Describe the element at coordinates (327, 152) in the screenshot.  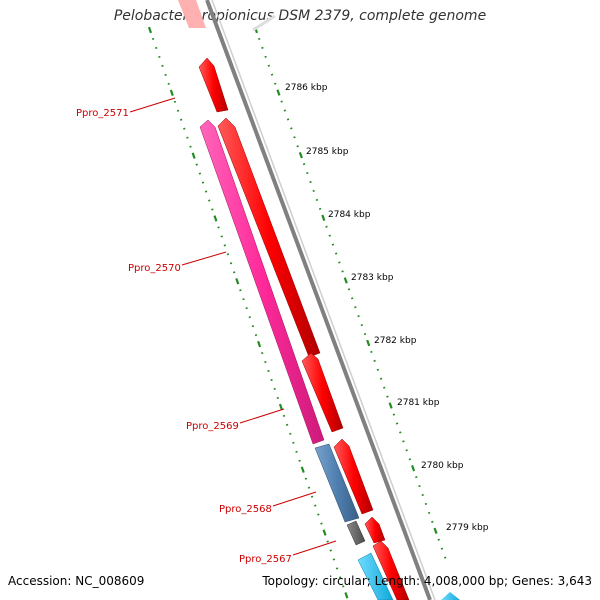
I see `kbp-label: 2785 kbp` at that location.